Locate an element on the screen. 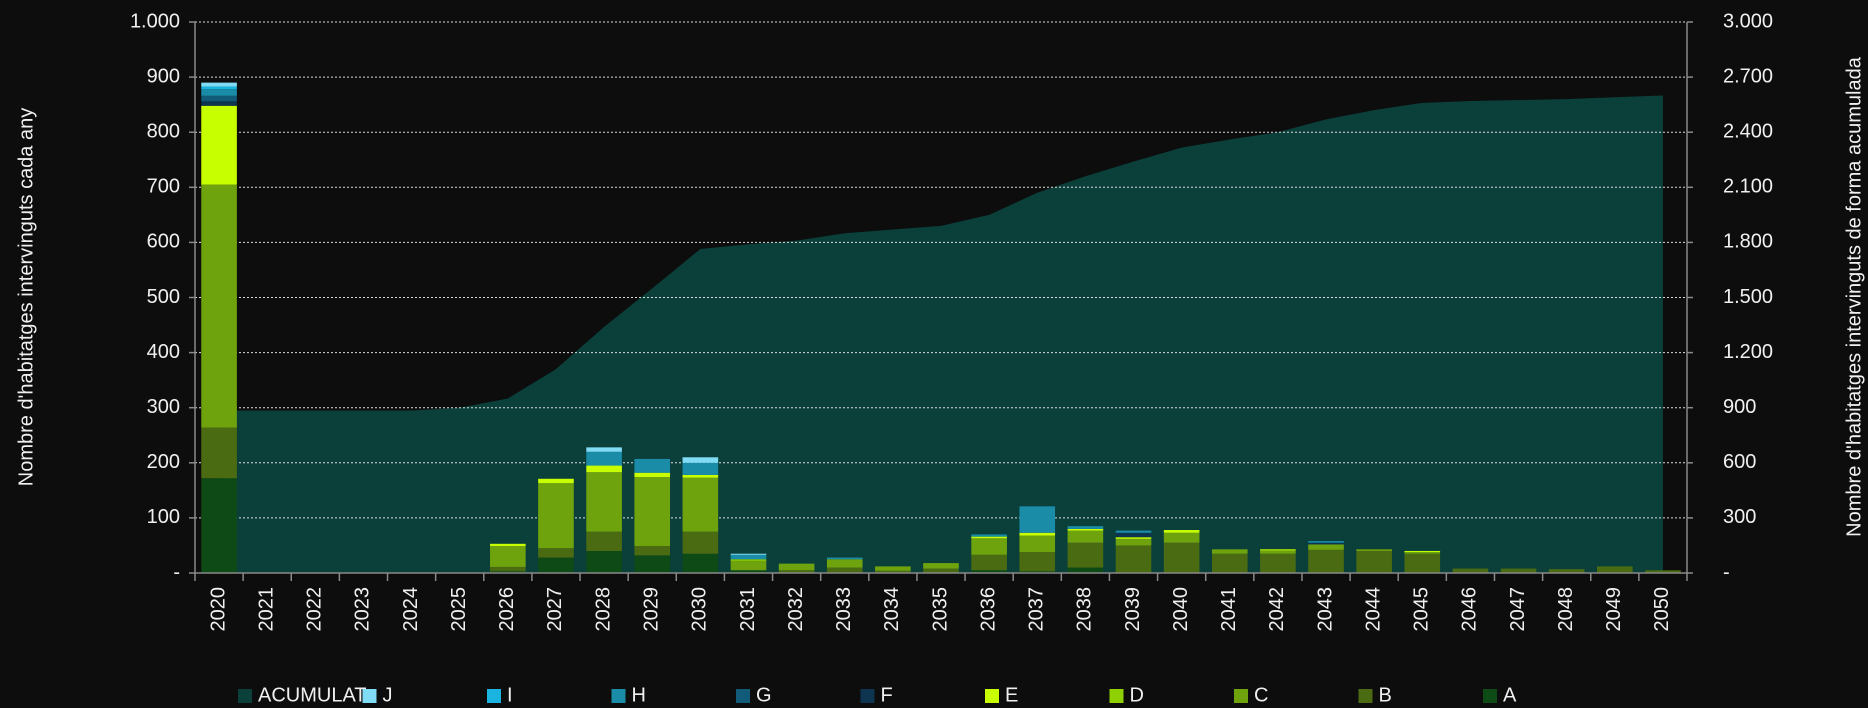  x-tick-label: 2039 is located at coordinates (1133, 609).